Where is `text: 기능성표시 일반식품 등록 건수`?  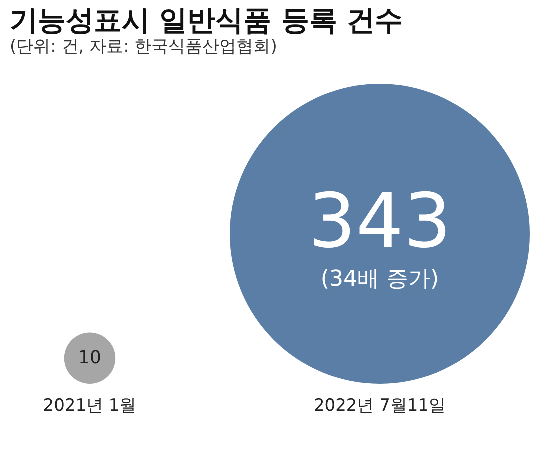
text: 기능성표시 일반식품 등록 건수 is located at coordinates (207, 20).